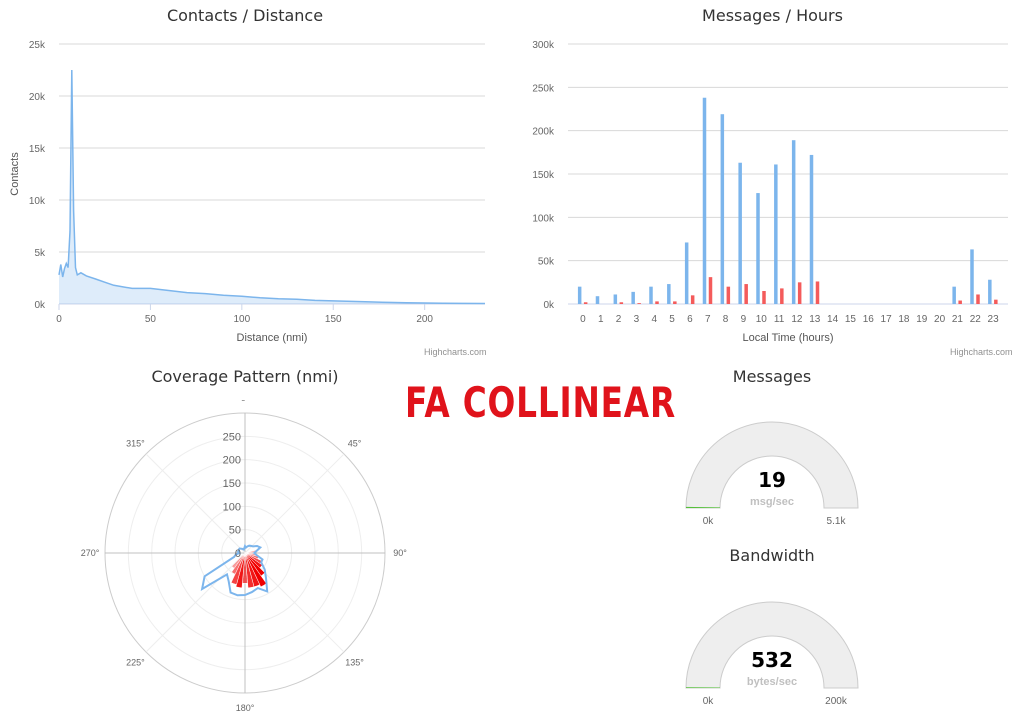  Describe the element at coordinates (994, 319) in the screenshot. I see `x-tick-label: 23` at that location.